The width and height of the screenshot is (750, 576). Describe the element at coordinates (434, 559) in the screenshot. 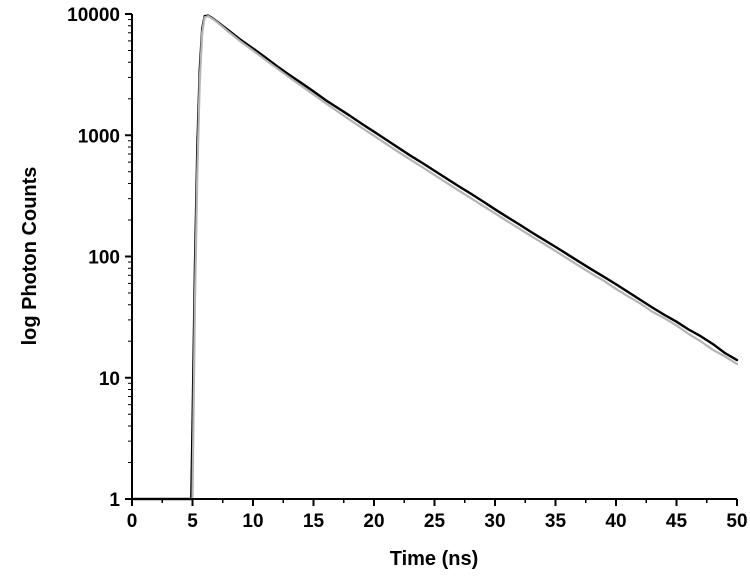

I see `x-axis-label: Time (ns)` at that location.